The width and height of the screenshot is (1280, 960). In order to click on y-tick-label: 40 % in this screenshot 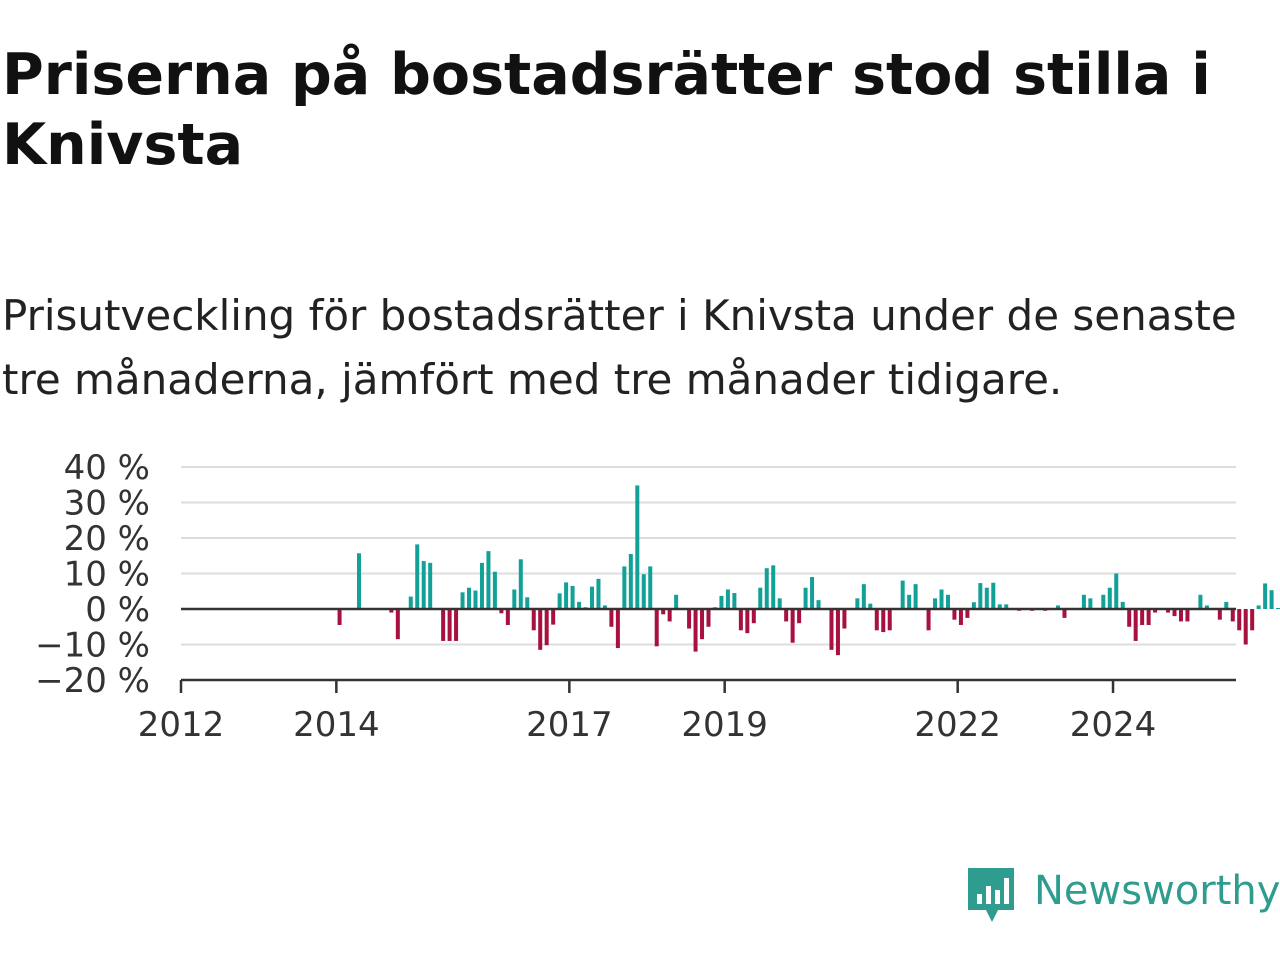, I will do `click(107, 468)`.